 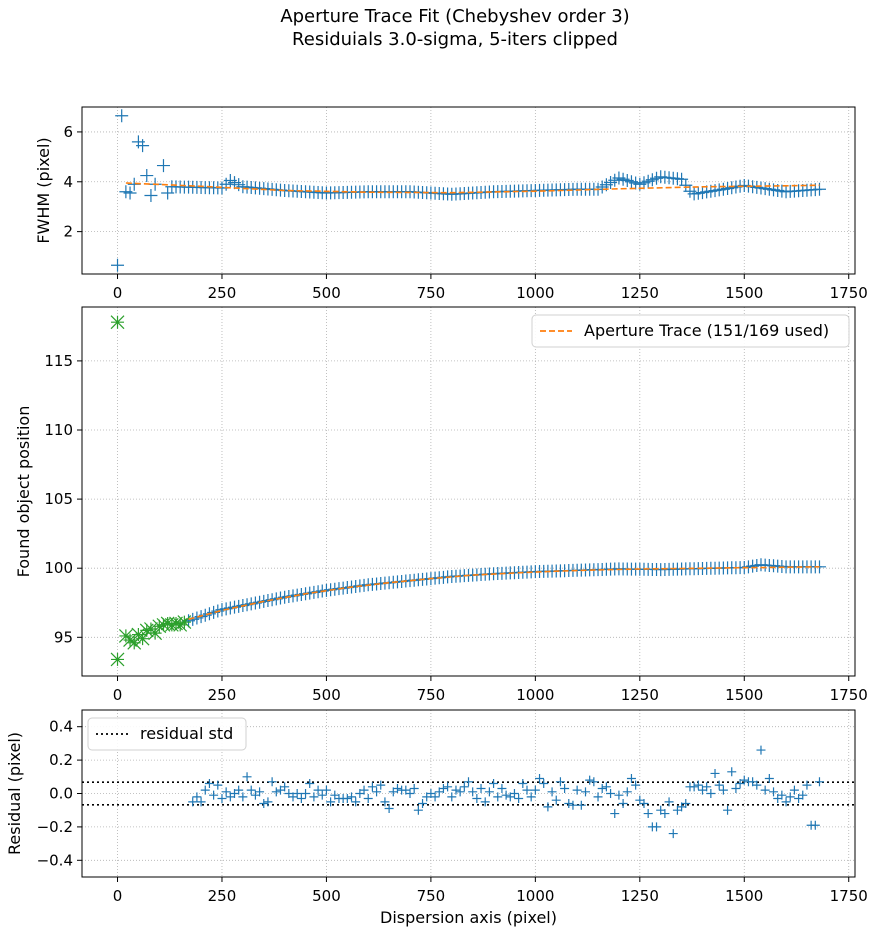 I want to click on y-tick-label: 4, so click(x=68, y=182).